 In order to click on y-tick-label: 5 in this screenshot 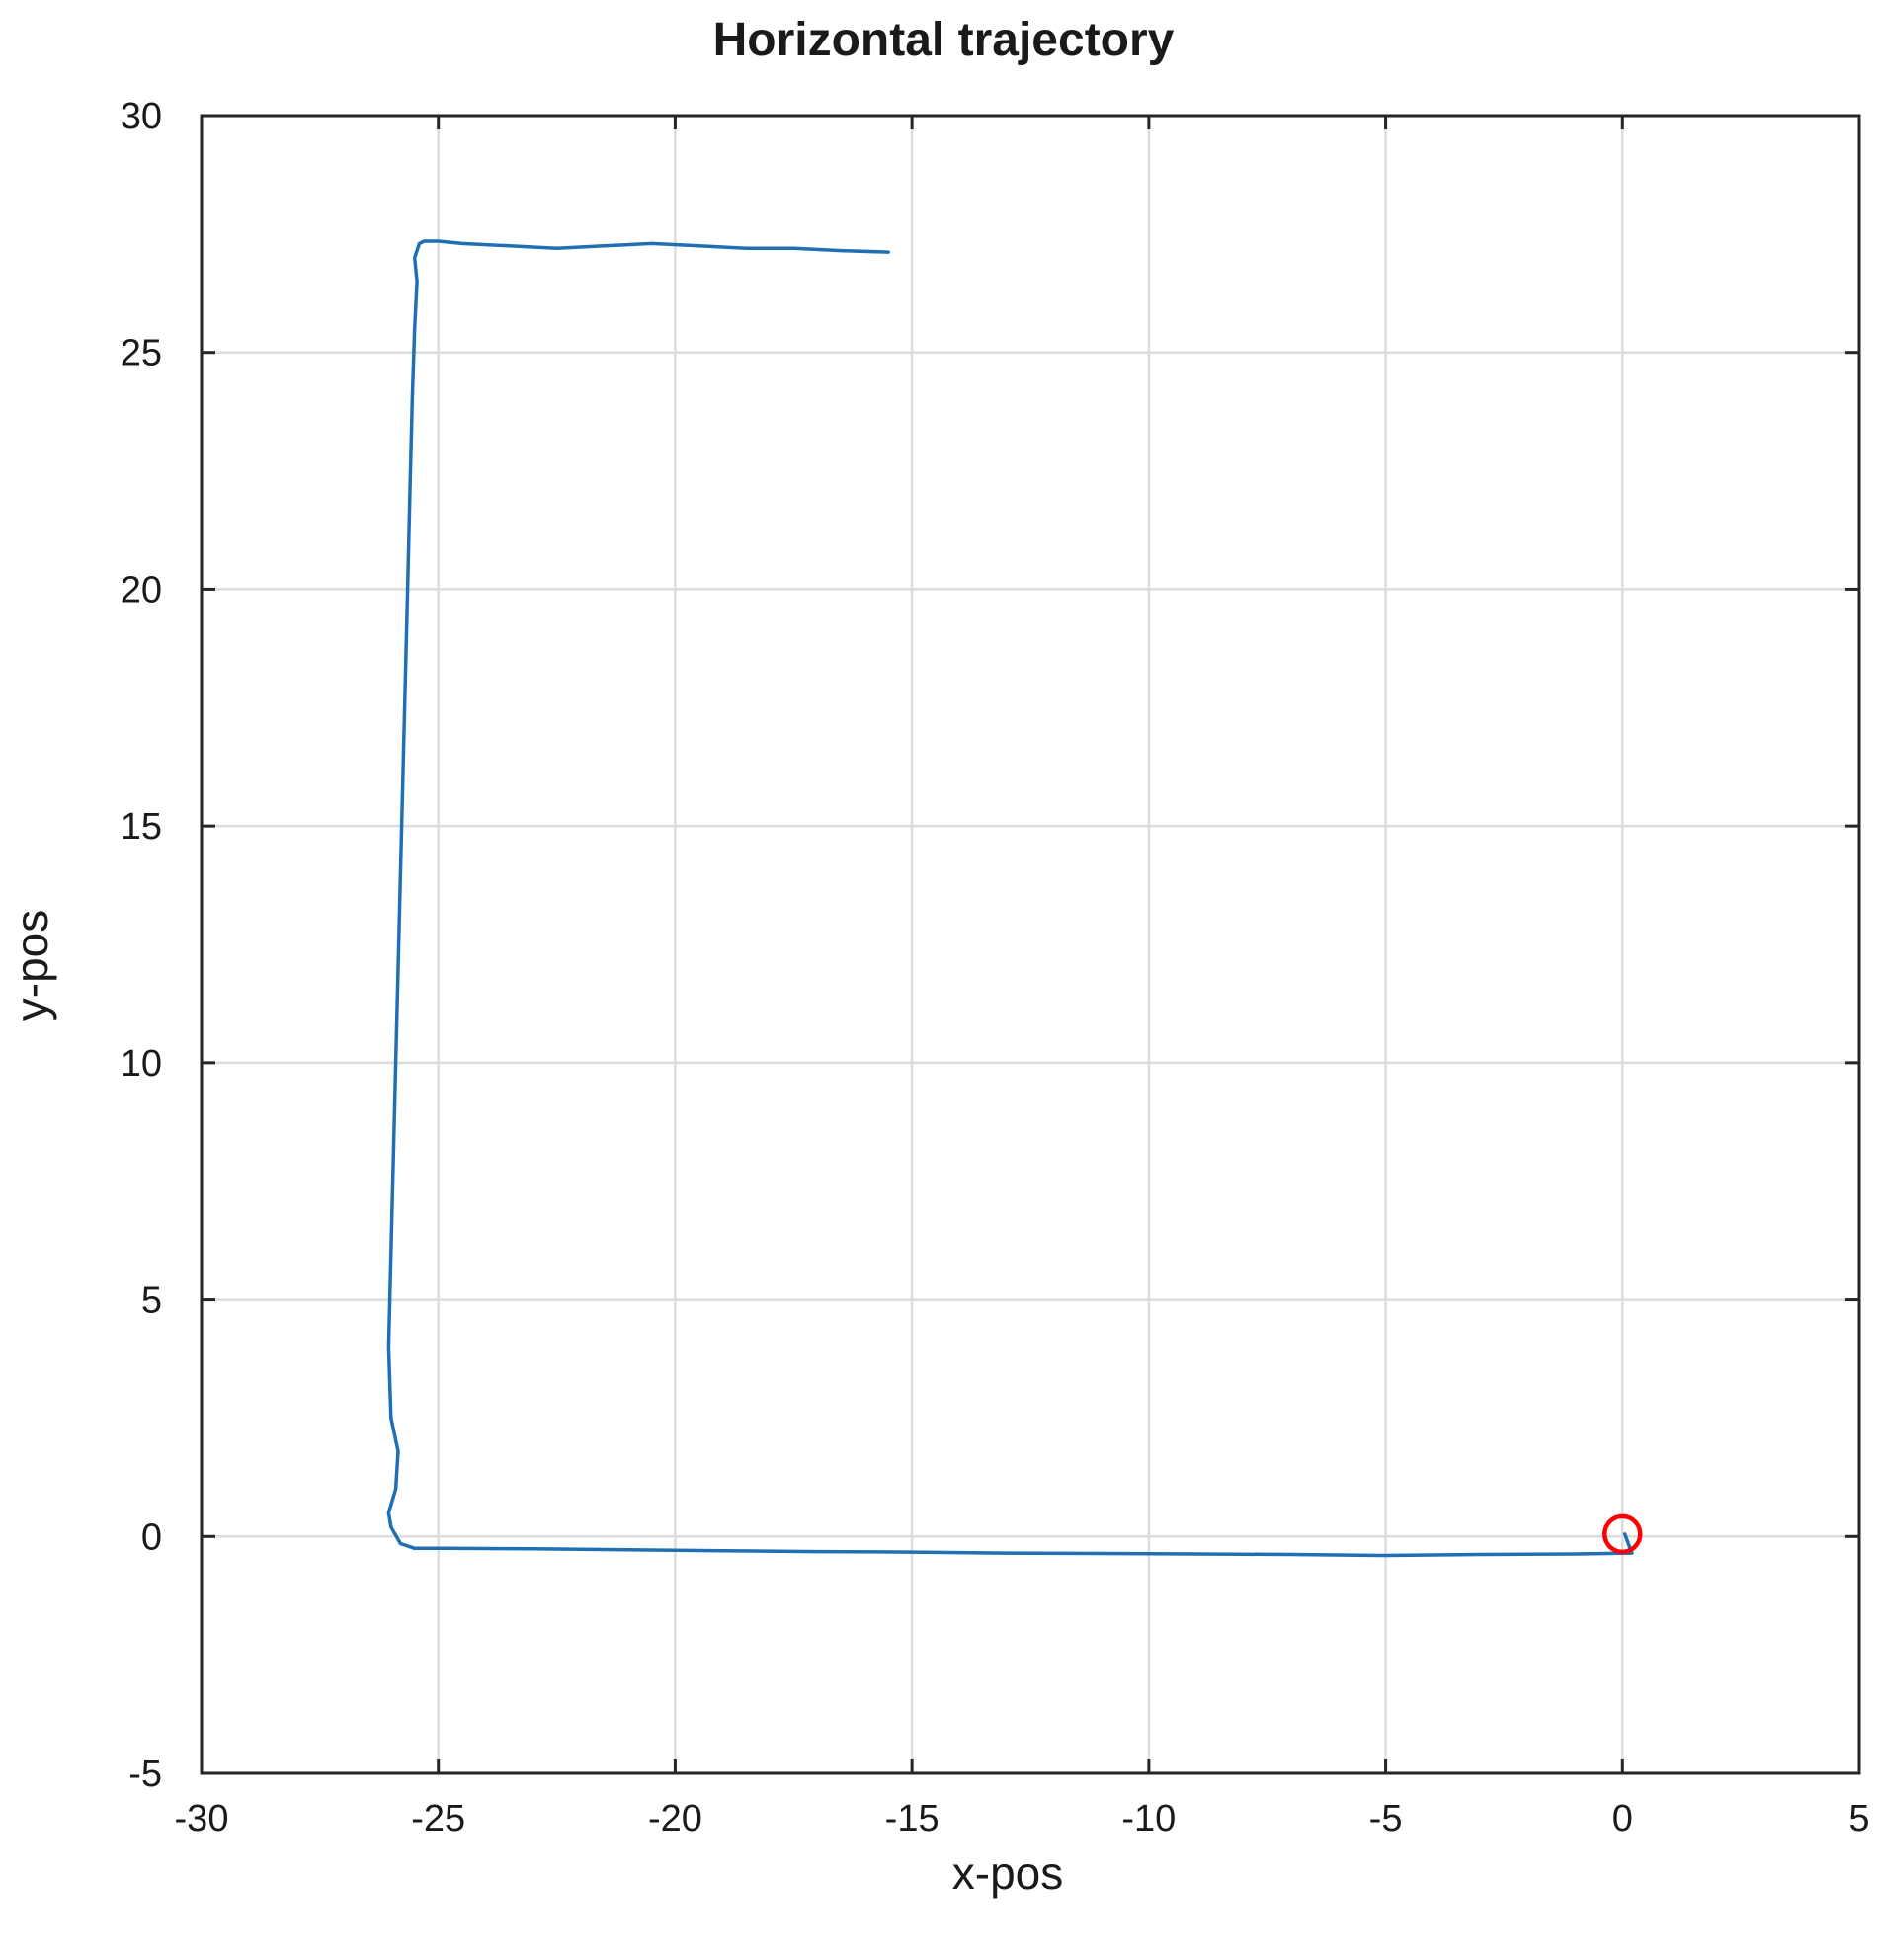, I will do `click(151, 1301)`.